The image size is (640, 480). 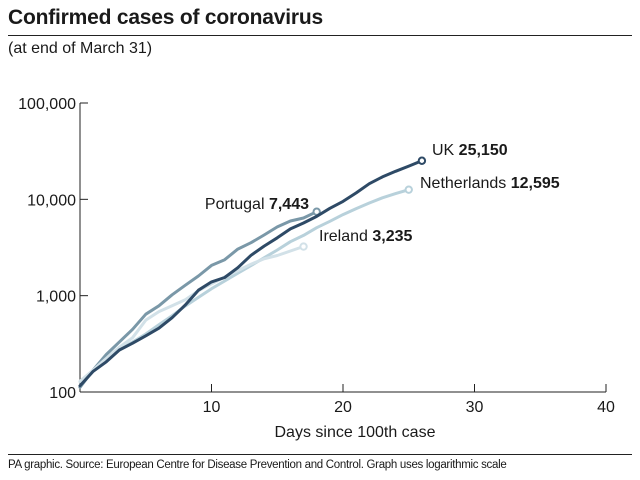 What do you see at coordinates (165, 17) in the screenshot?
I see `chart-title: Confirmed cases of coronavirus` at bounding box center [165, 17].